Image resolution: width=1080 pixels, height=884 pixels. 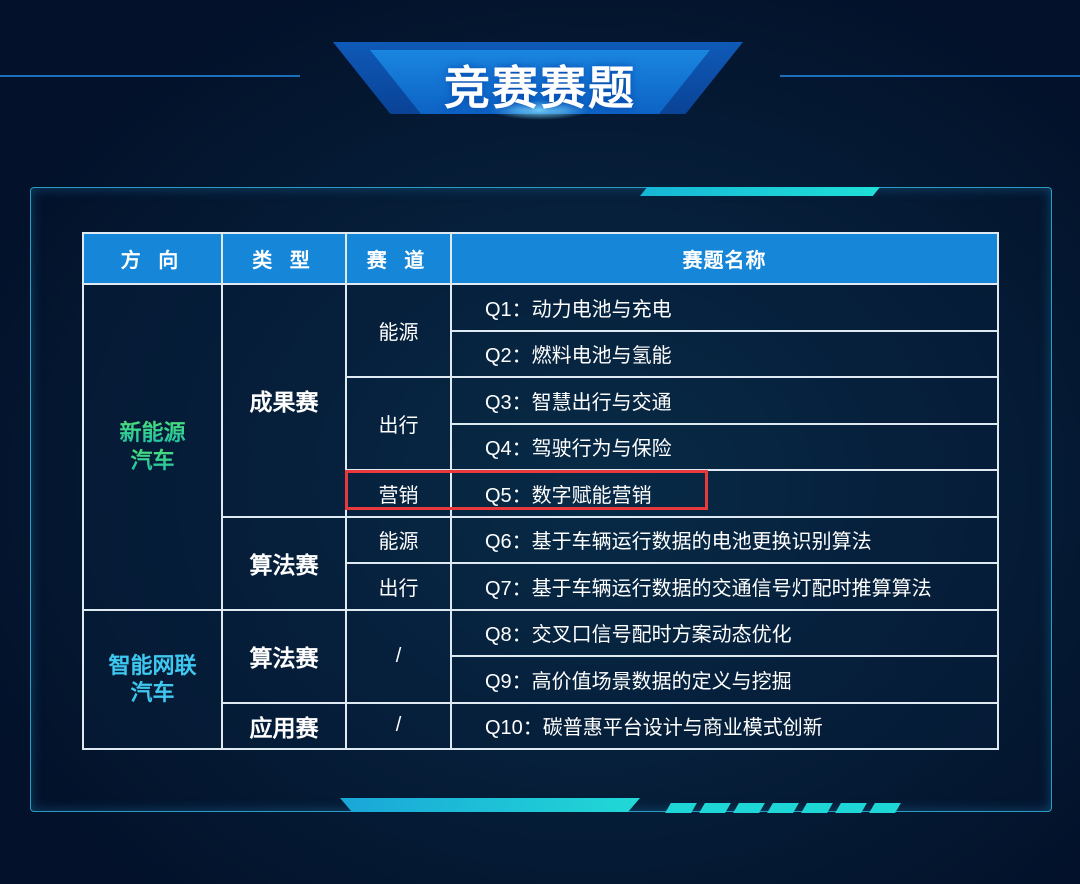 I want to click on question-cell: Q1：动力电池与充电, so click(x=724, y=307).